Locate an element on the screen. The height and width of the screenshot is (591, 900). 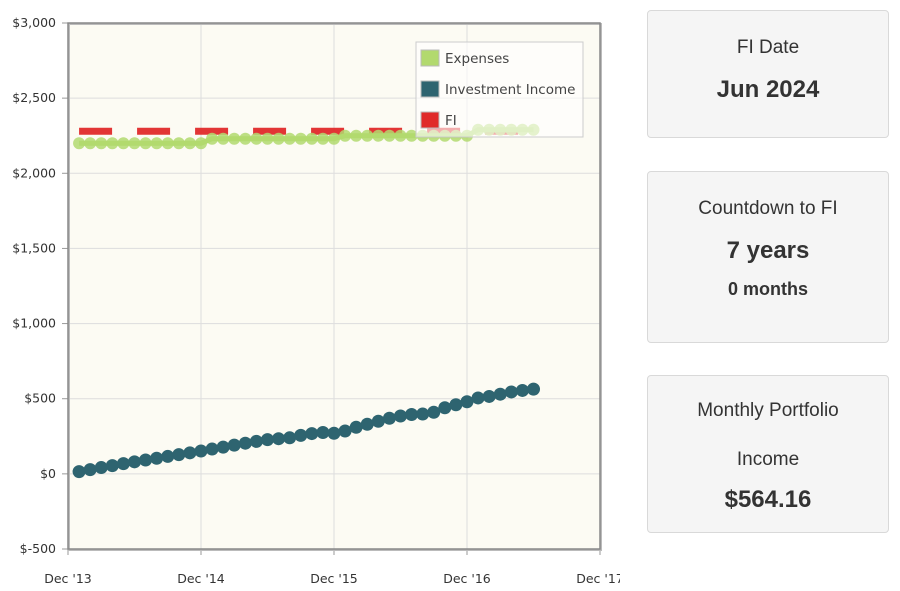
y-tick-label: $500 is located at coordinates (40, 398).